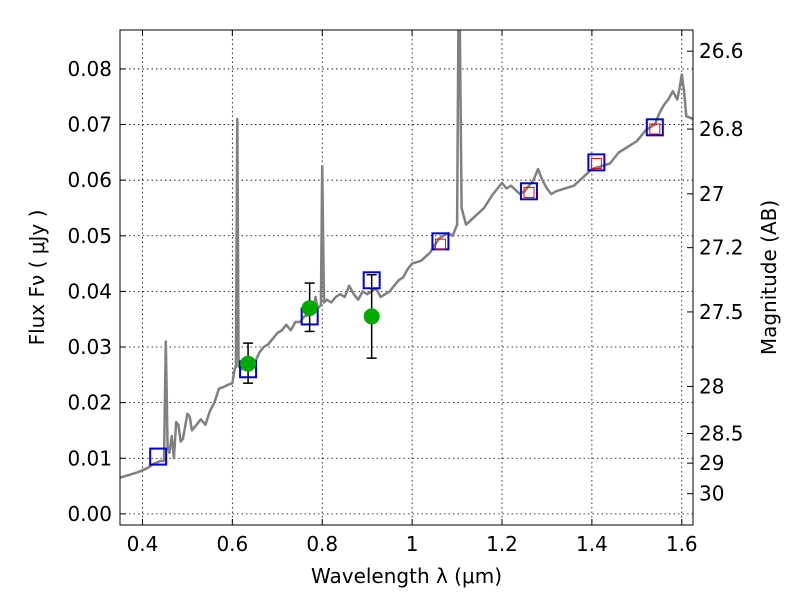 The image size is (800, 600). Describe the element at coordinates (406, 576) in the screenshot. I see `x-axis-label: Wavelength λ (μm)` at that location.